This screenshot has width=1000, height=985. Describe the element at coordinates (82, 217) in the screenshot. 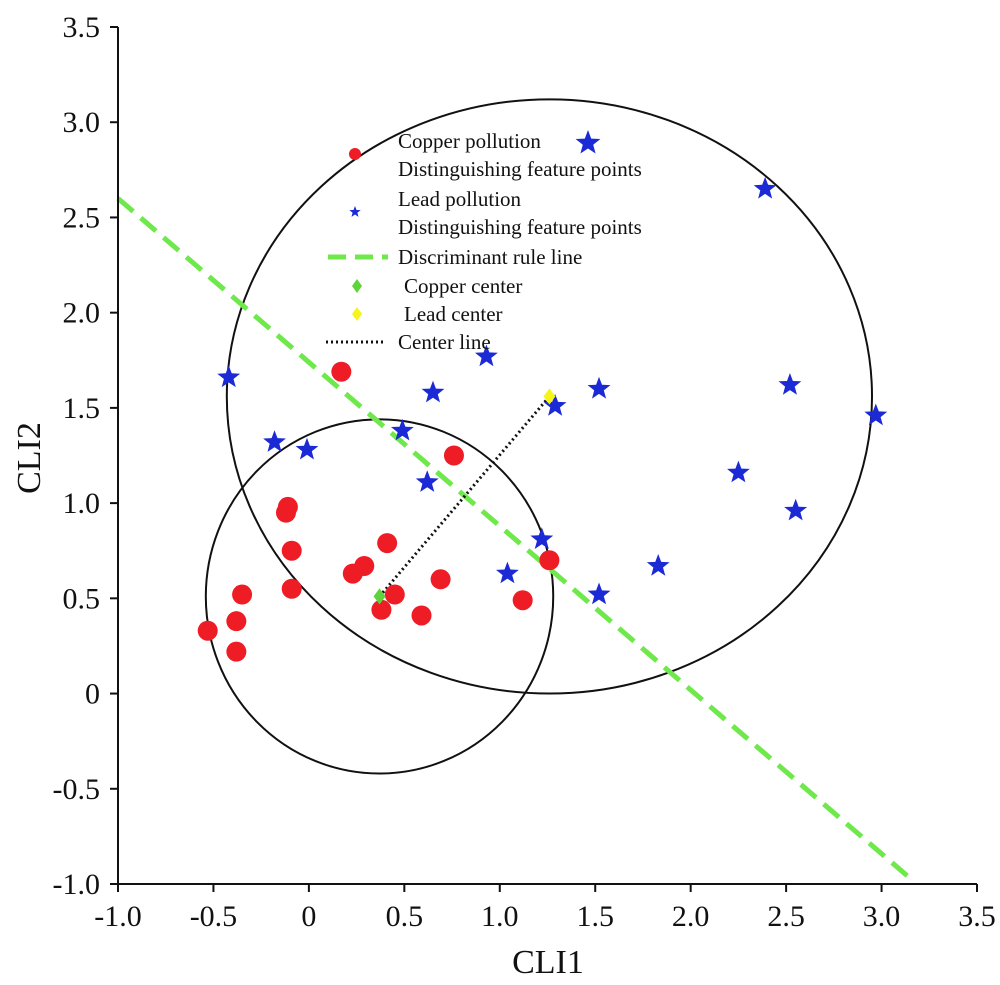

I see `y-tick-label: 2.5` at that location.